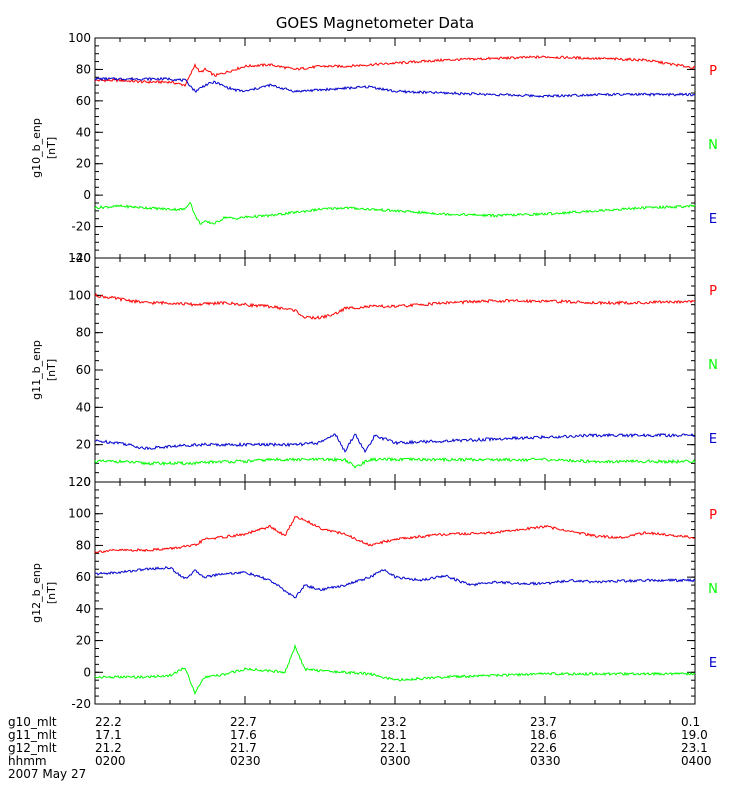 This screenshot has height=800, width=750. Describe the element at coordinates (108, 735) in the screenshot. I see `x-tick-value: 17.1` at that location.